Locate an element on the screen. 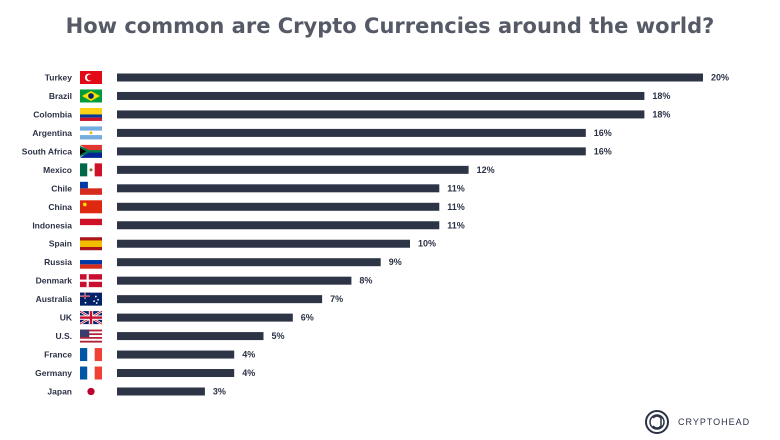  us-flag is located at coordinates (91, 336).